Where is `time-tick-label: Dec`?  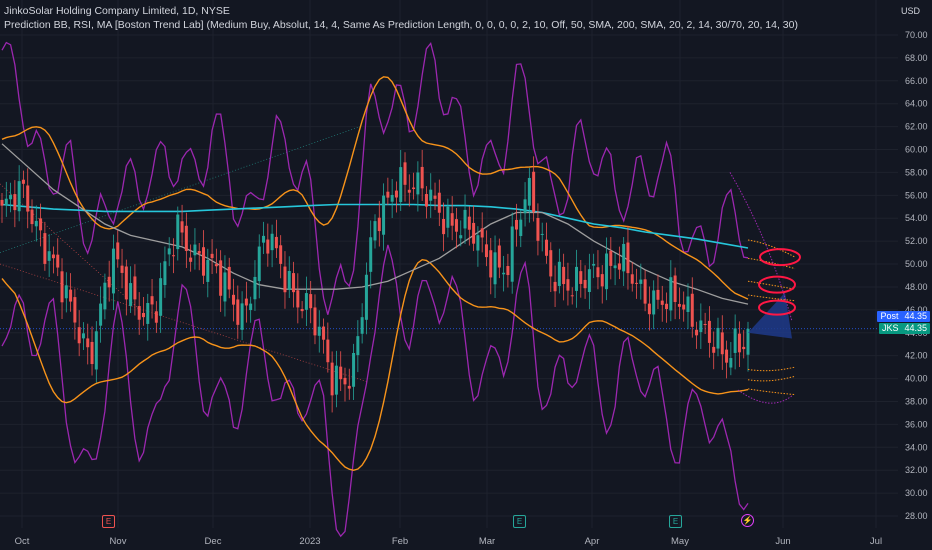 time-tick-label: Dec is located at coordinates (213, 541).